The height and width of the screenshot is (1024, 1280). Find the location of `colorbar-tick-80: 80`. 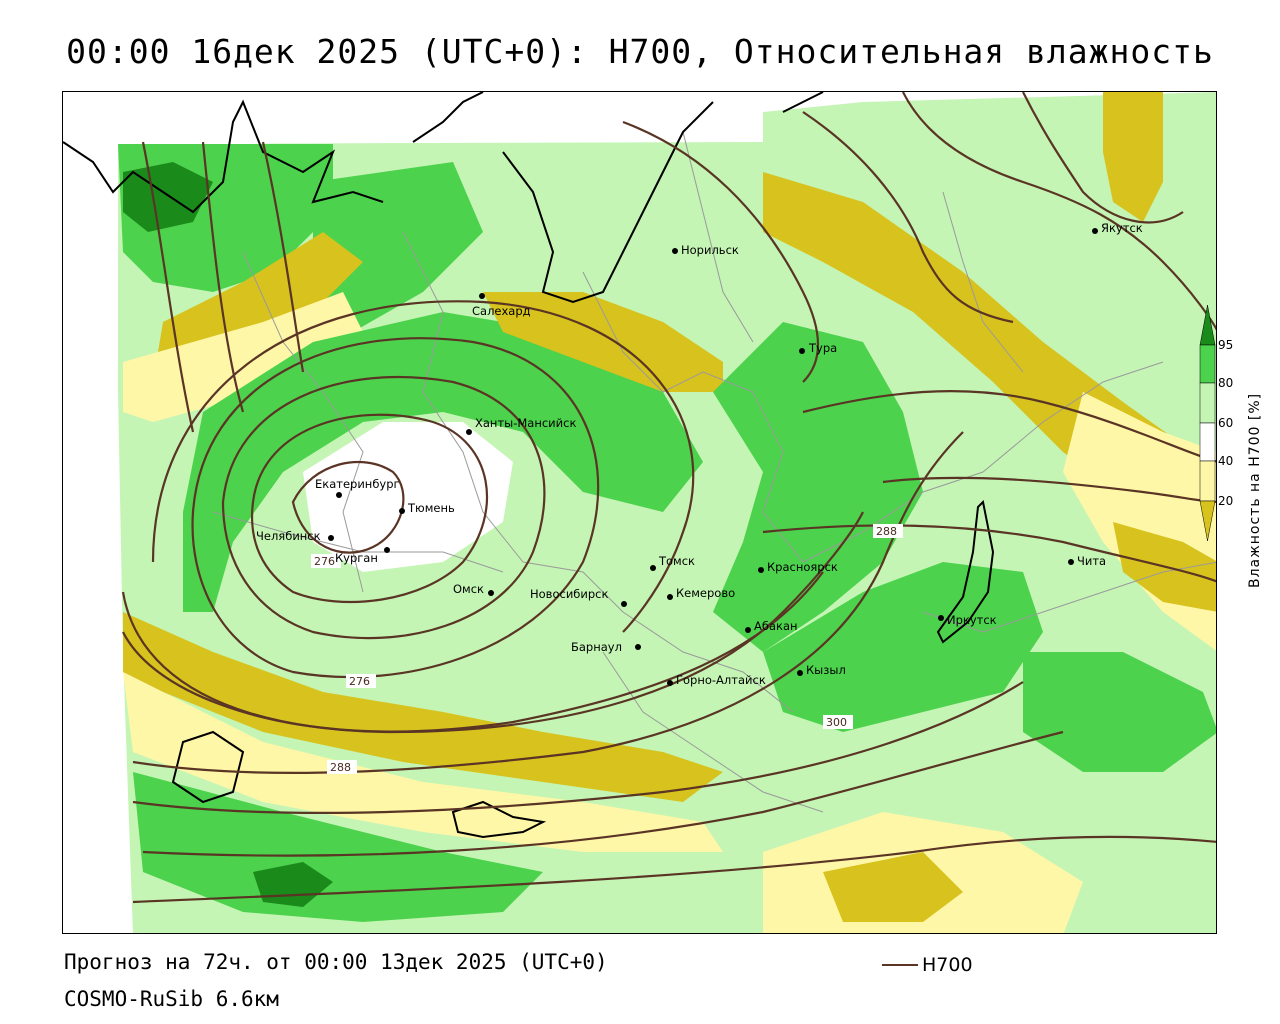

colorbar-tick-80: 80 is located at coordinates (1225, 383).